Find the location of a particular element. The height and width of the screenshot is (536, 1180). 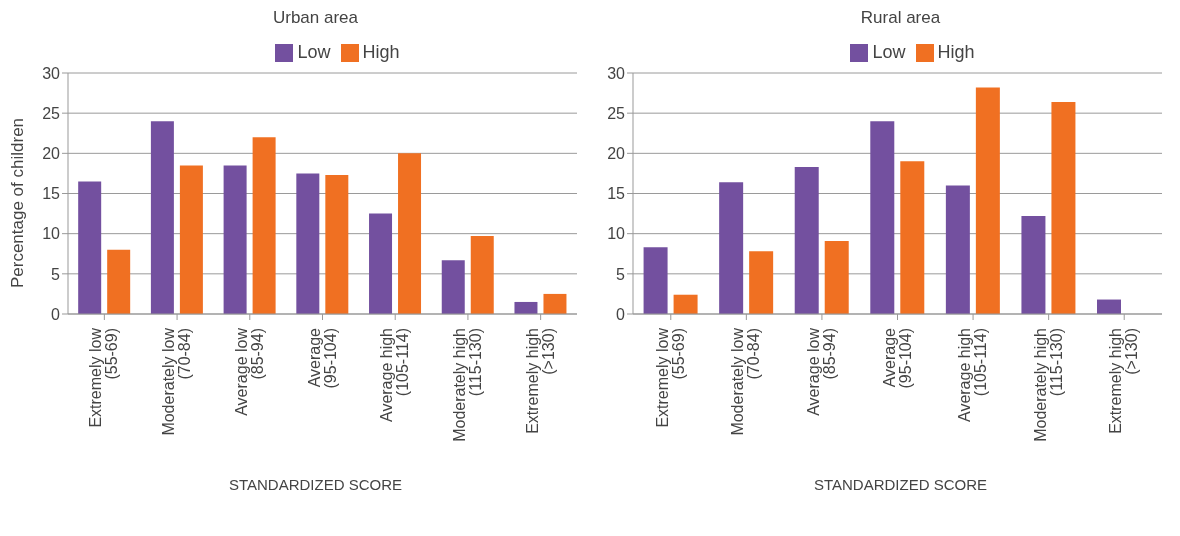

chart-title: Rural area is located at coordinates (900, 18).